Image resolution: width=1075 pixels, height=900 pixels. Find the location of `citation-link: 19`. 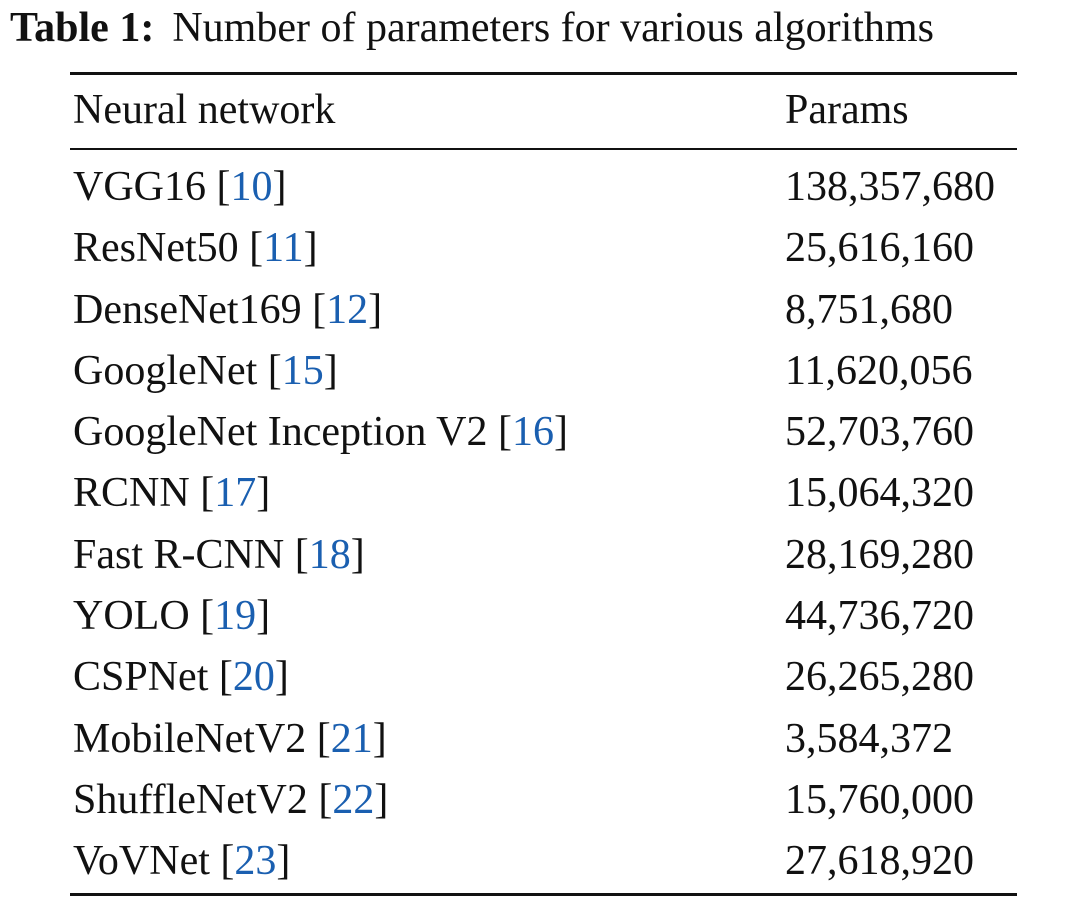

citation-link: 19 is located at coordinates (235, 616).